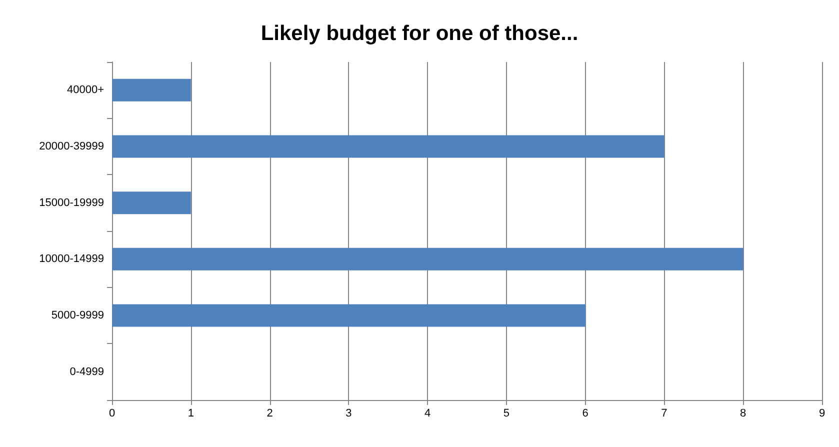  I want to click on x-tick-label: 3, so click(349, 414).